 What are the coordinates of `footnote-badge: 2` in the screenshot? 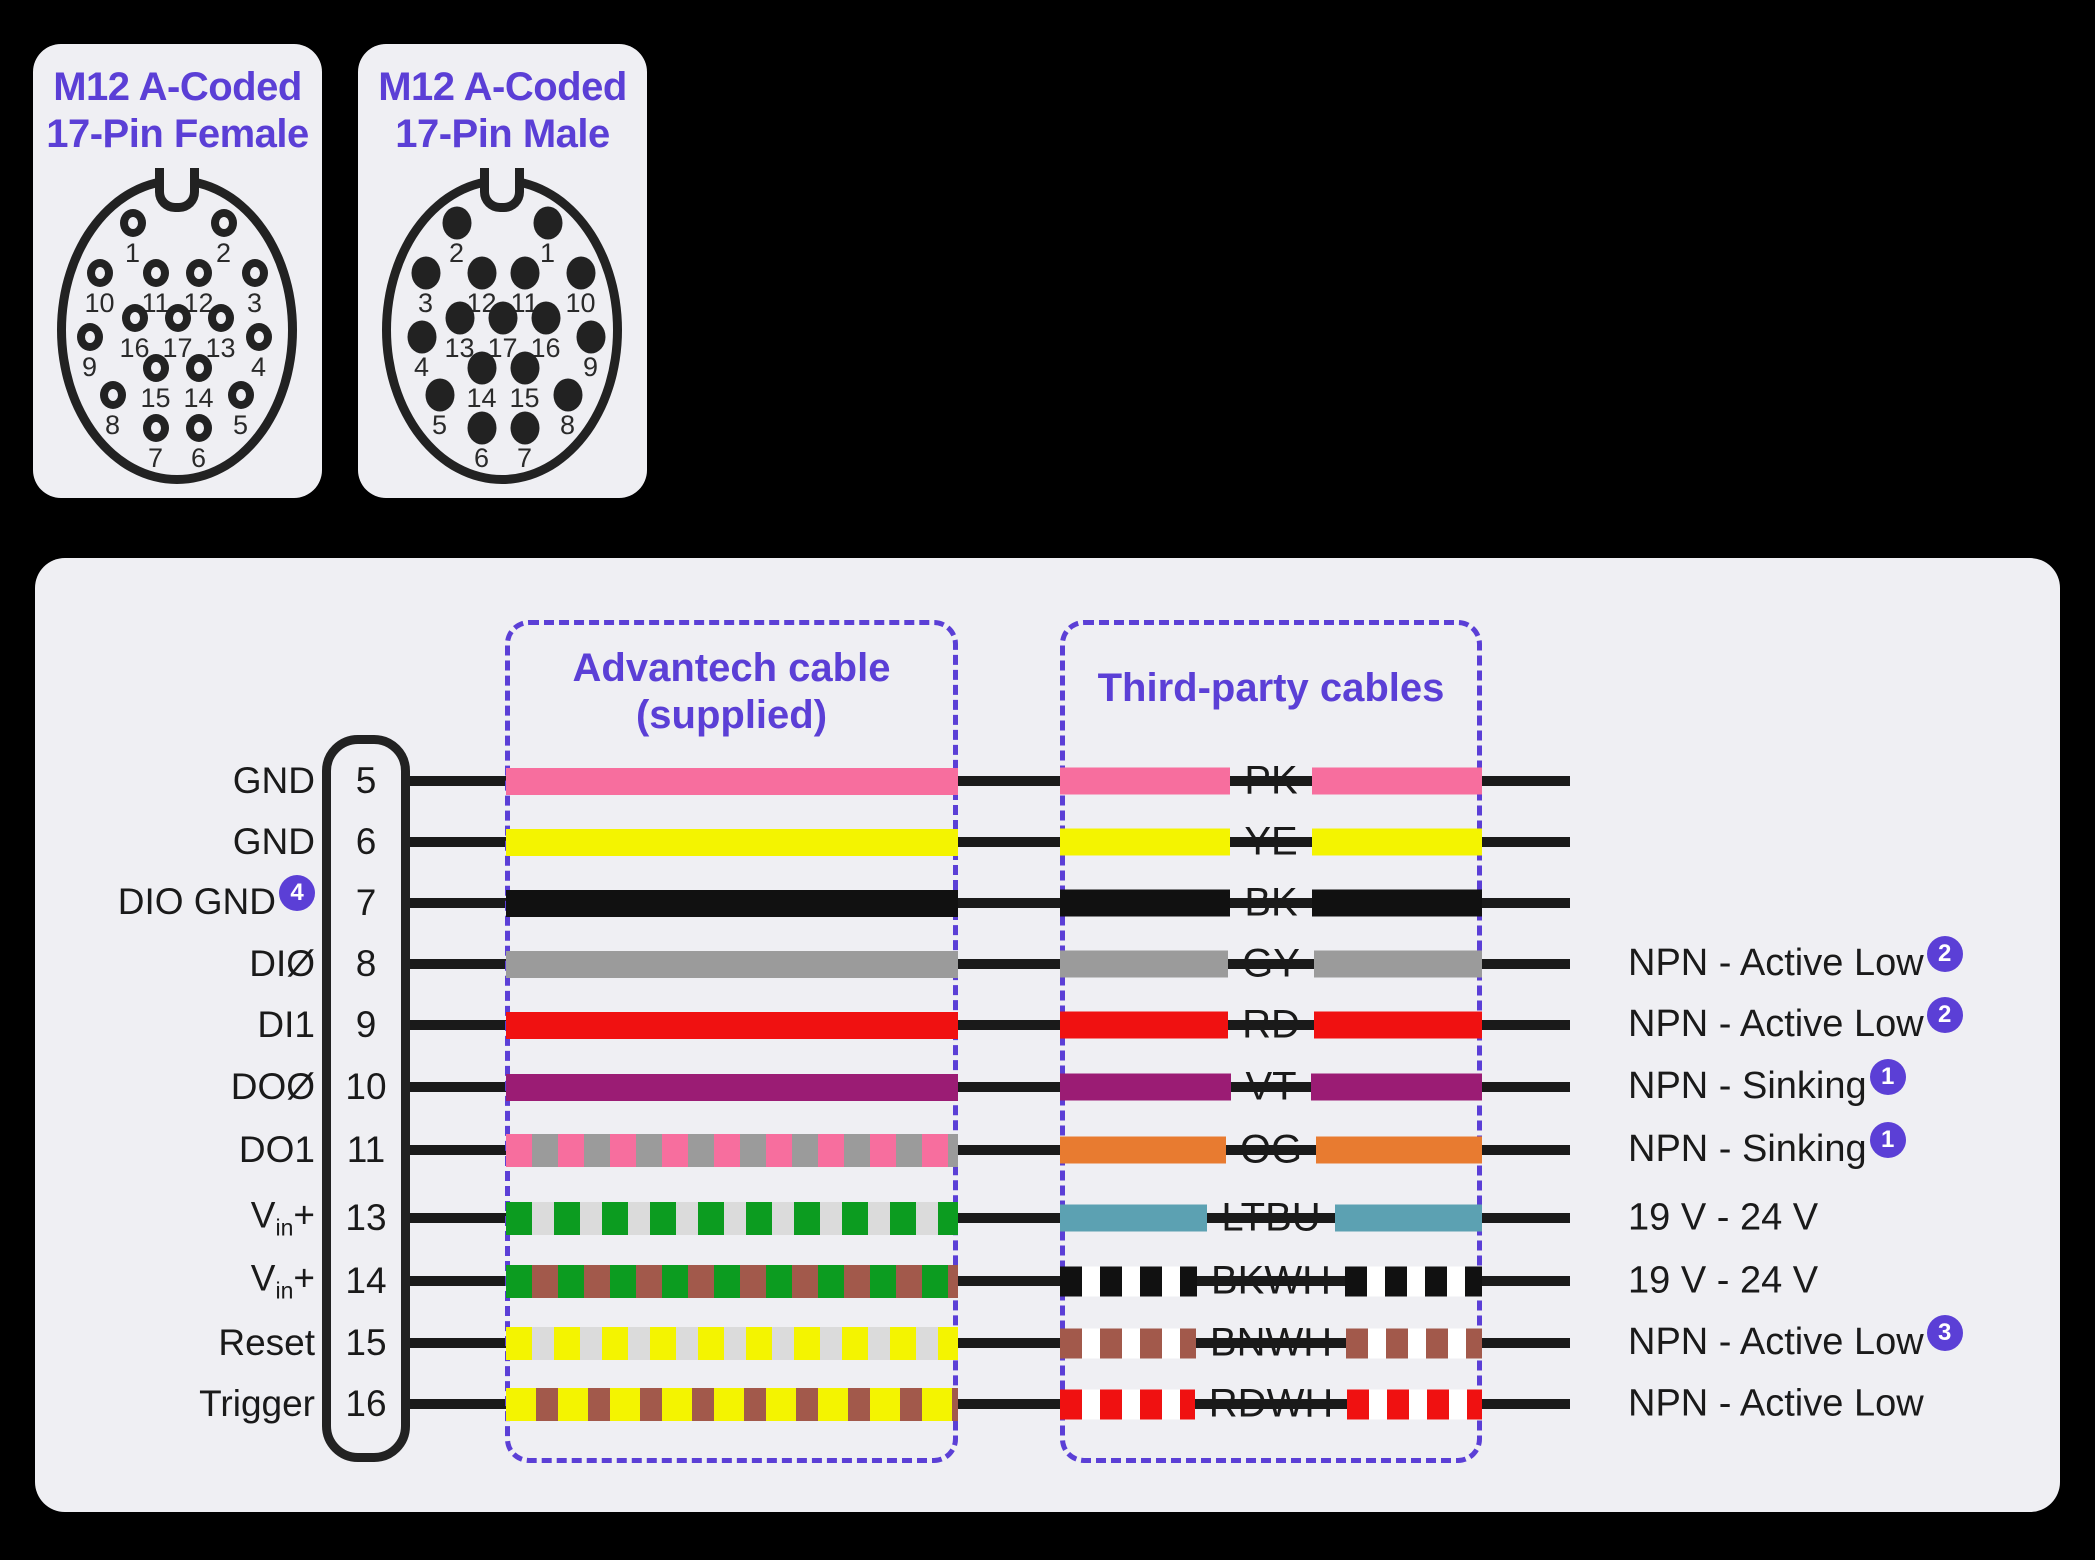 It's located at (1944, 1015).